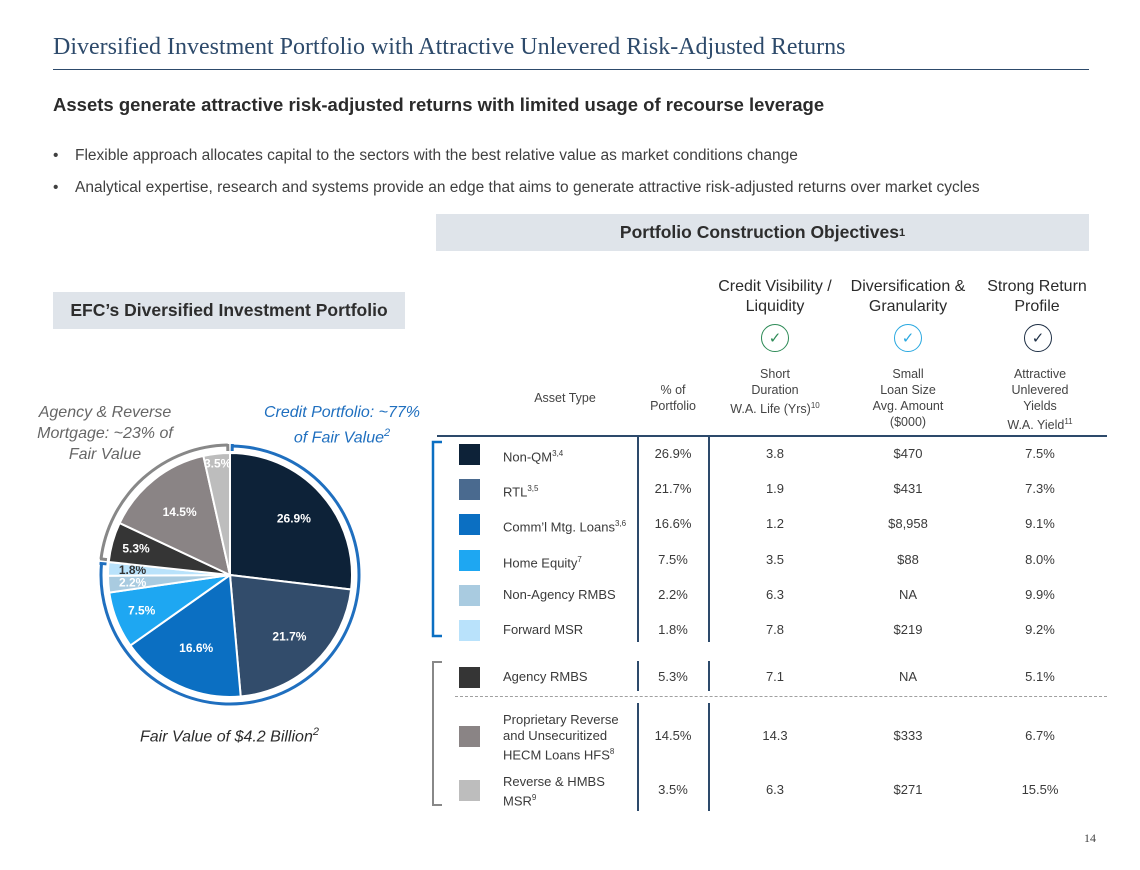 The image size is (1140, 870). I want to click on footnote-marker: 3,5, so click(533, 488).